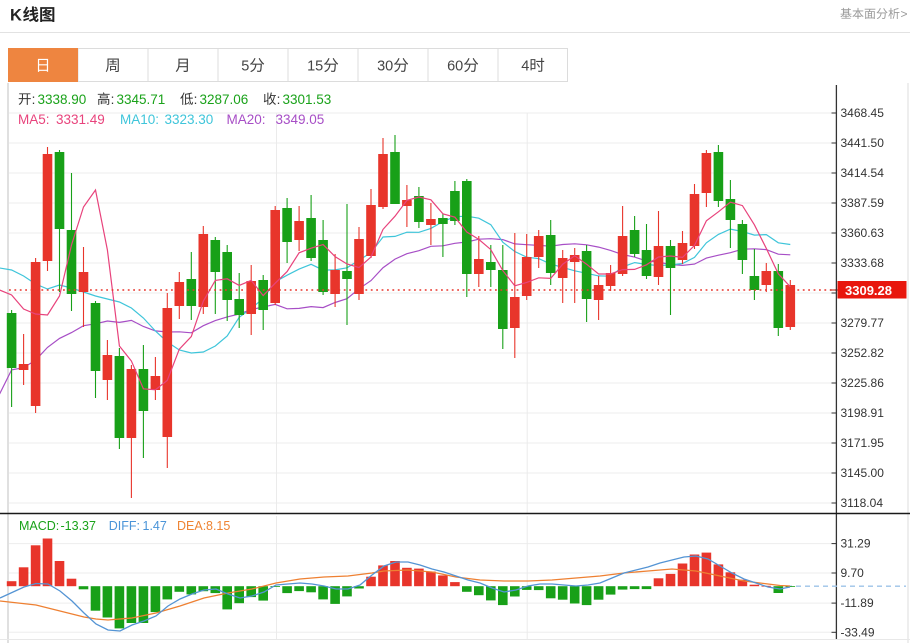  I want to click on svg-text: -33.49, so click(858, 632).